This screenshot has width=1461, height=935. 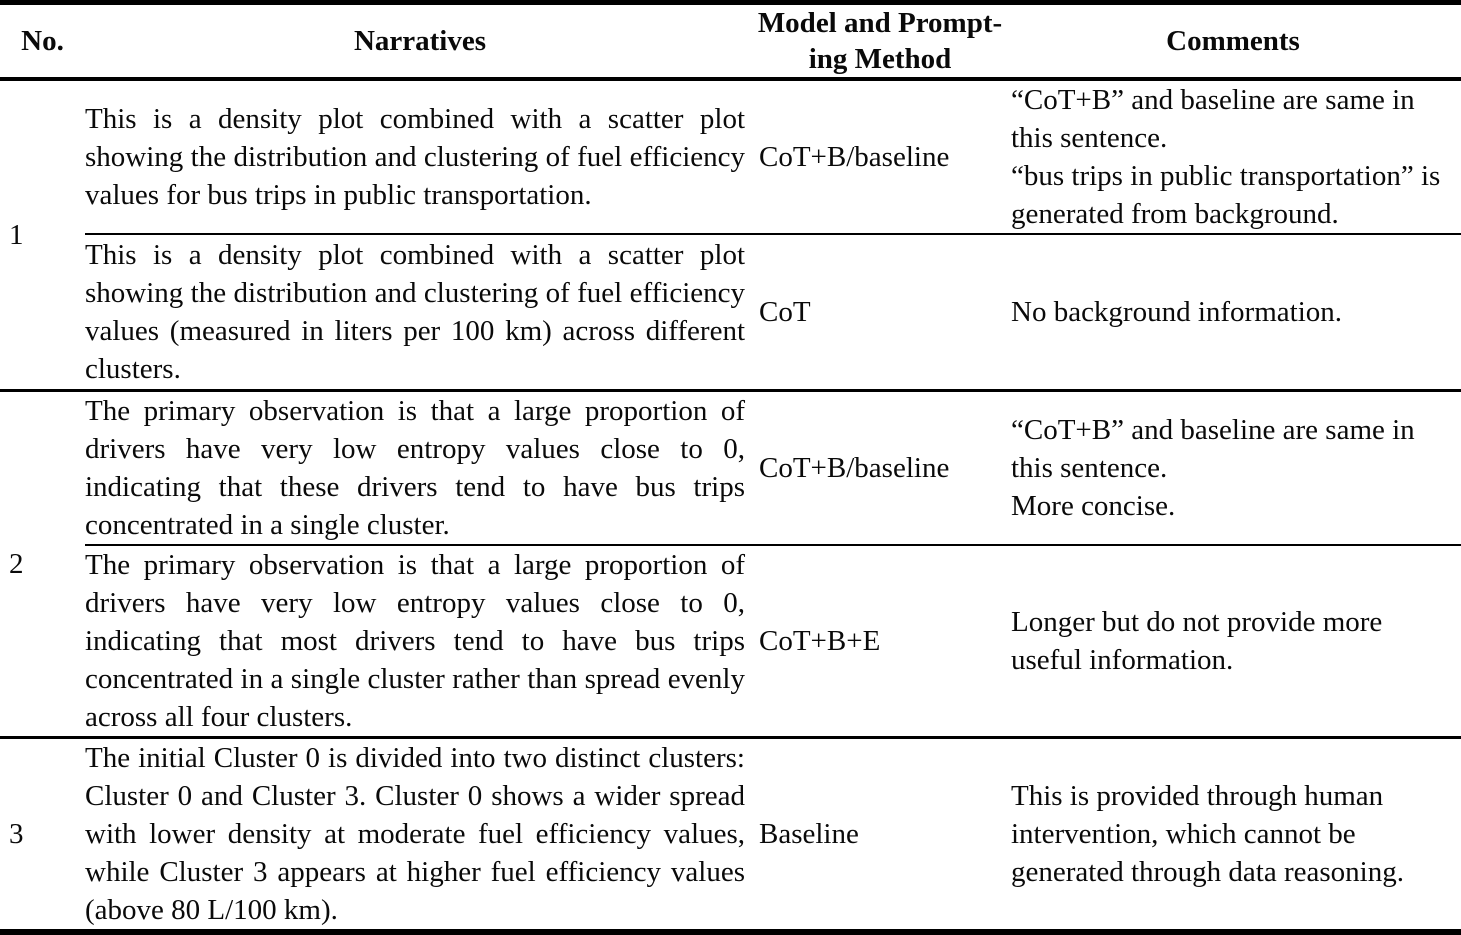 What do you see at coordinates (880, 311) in the screenshot?
I see `model-cell: CoT` at bounding box center [880, 311].